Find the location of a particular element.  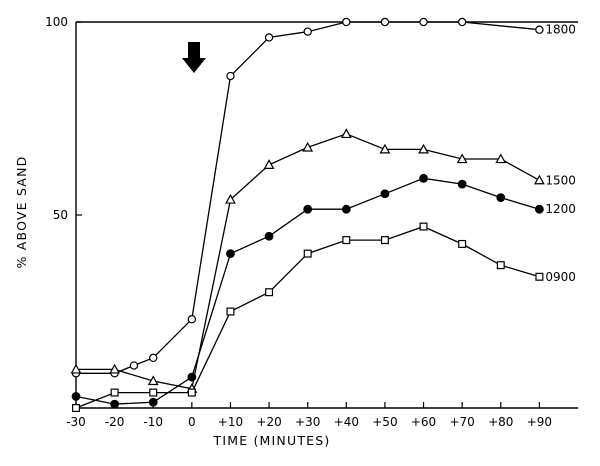

y-axis-title: % ABOVE SAND is located at coordinates (21, 212).